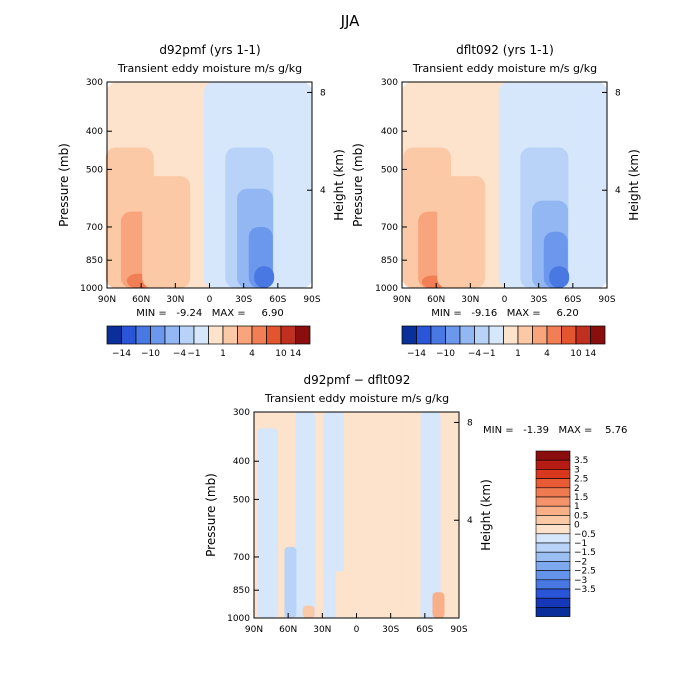  What do you see at coordinates (581, 516) in the screenshot?
I see `colorbar-label: 0.5` at bounding box center [581, 516].